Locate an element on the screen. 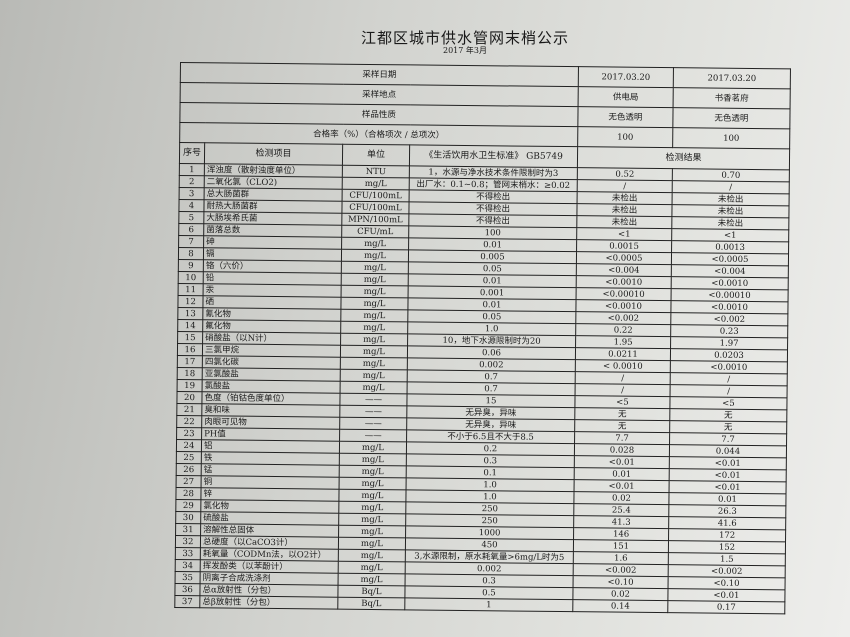 This screenshot has width=850, height=637. result-site-1: < 0.0010 is located at coordinates (623, 366).